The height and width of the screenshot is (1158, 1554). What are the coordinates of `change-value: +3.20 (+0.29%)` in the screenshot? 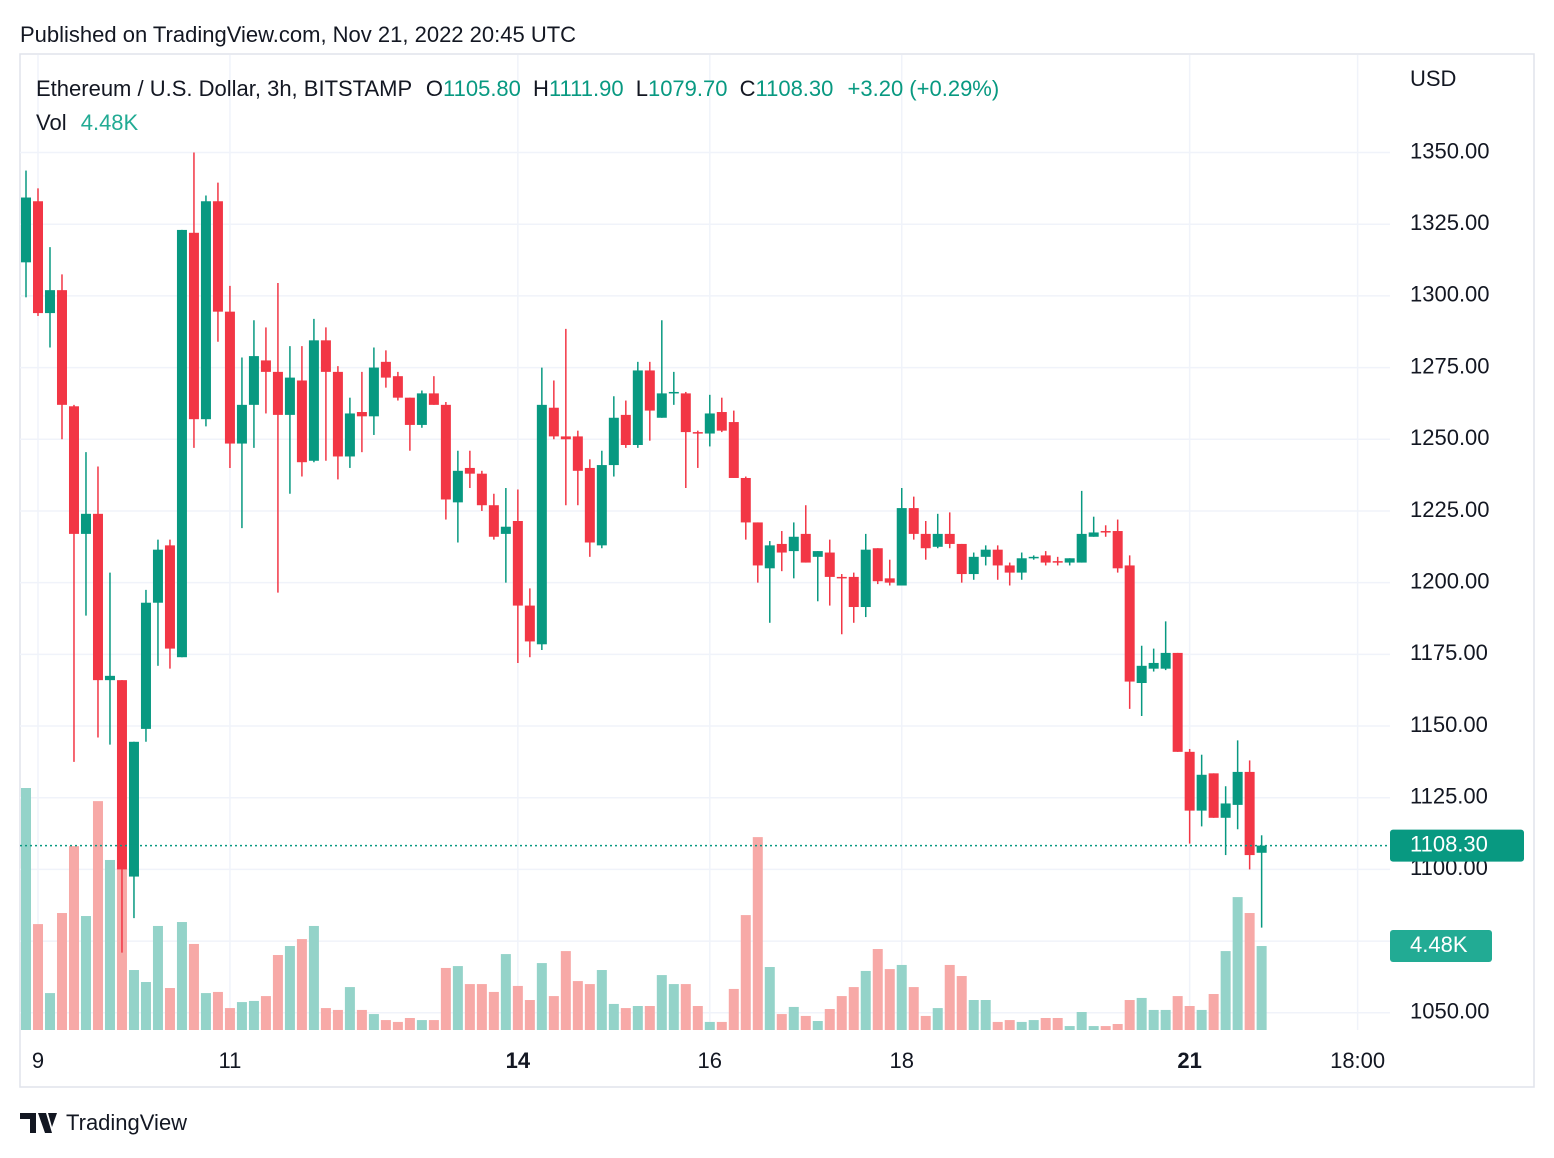 It's located at (924, 88).